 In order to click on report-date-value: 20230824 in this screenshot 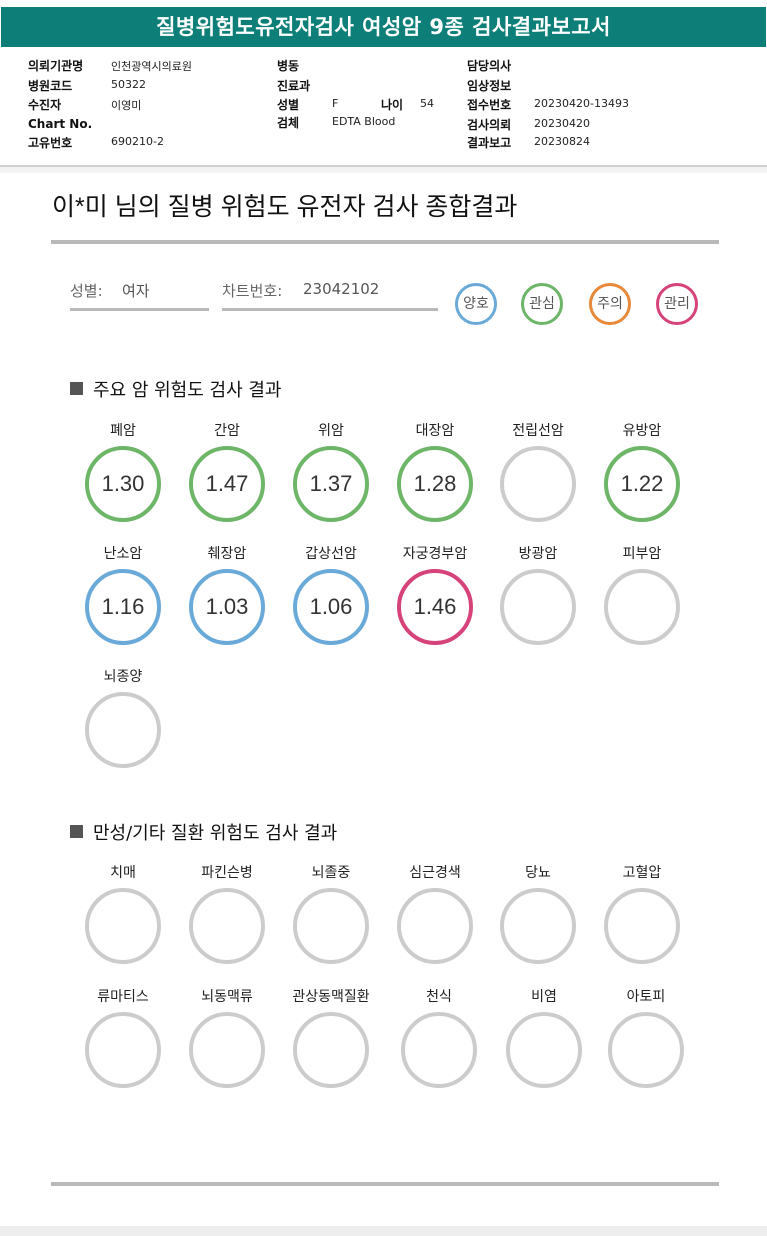, I will do `click(562, 141)`.